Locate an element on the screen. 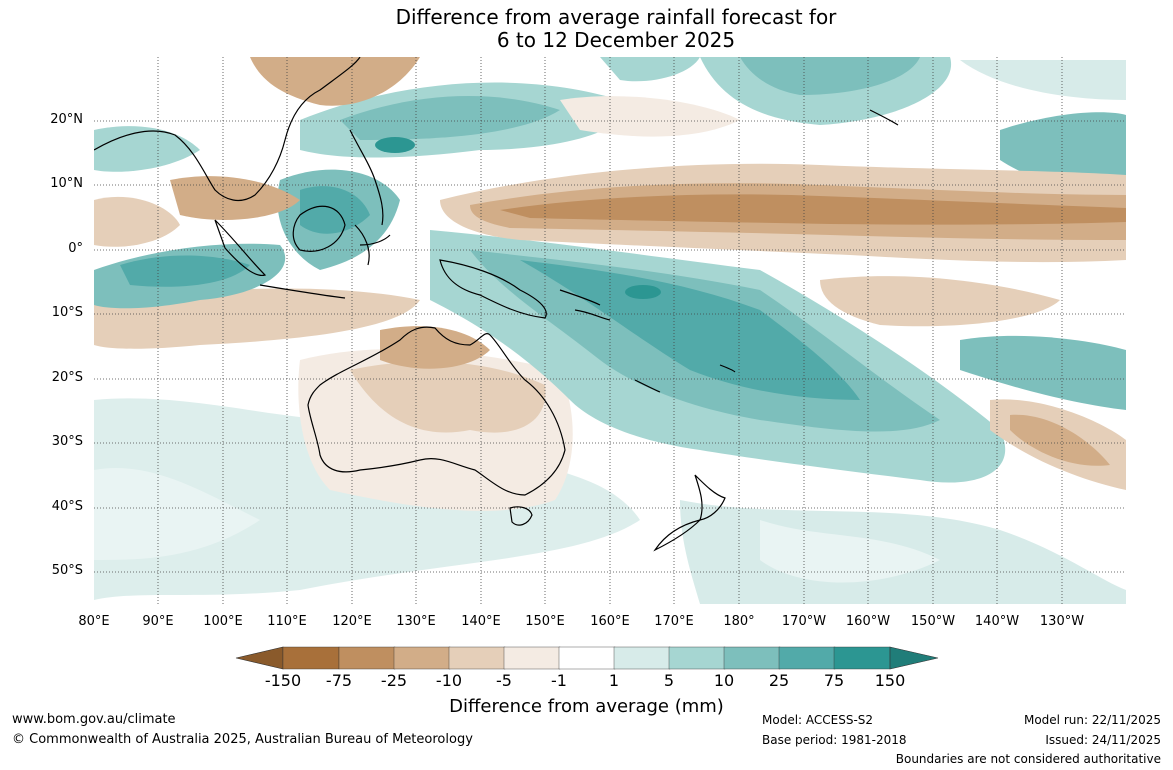 The image size is (1173, 770). lon-label: 150°E is located at coordinates (545, 621).